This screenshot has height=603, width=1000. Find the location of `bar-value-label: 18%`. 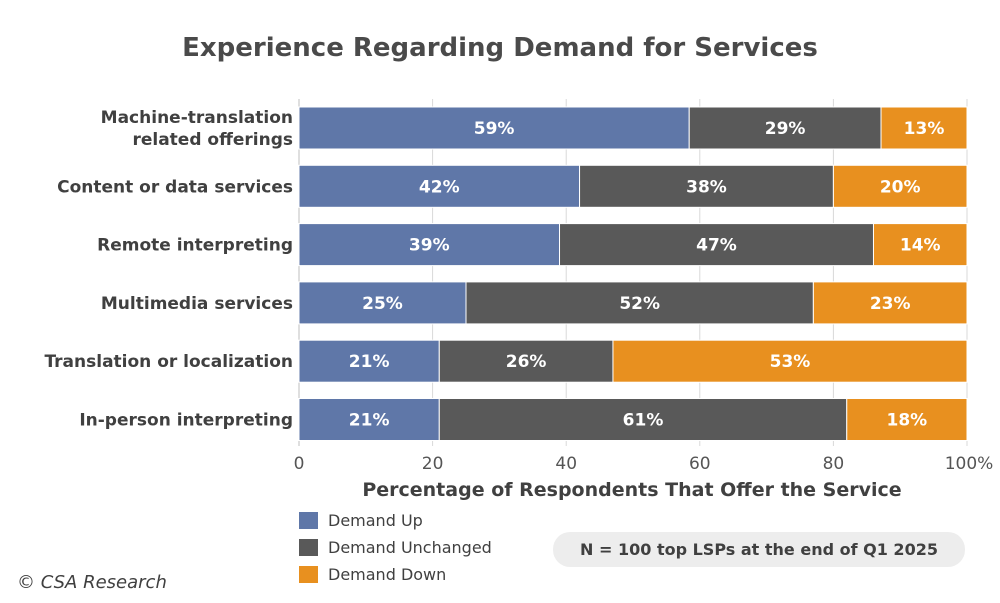

bar-value-label: 18% is located at coordinates (907, 421).